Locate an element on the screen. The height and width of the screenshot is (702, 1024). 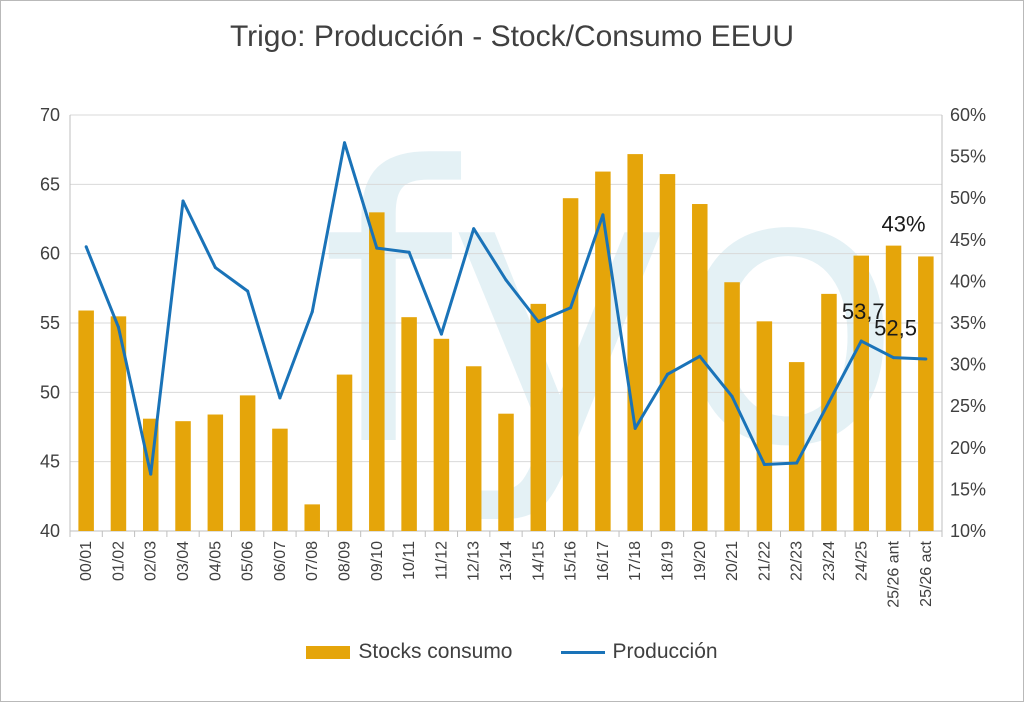
x-tick-label: 14/15 is located at coordinates (538, 561).